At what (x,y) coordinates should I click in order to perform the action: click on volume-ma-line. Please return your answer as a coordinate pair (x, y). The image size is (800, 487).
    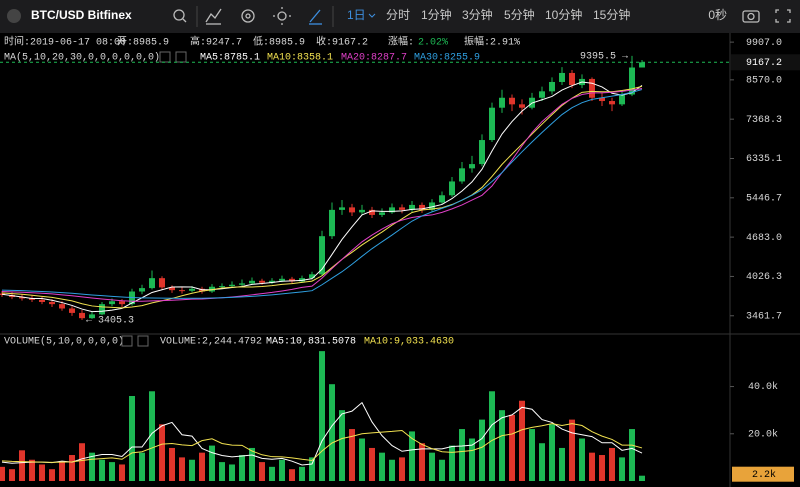
    Looking at the image, I should click on (322, 443).